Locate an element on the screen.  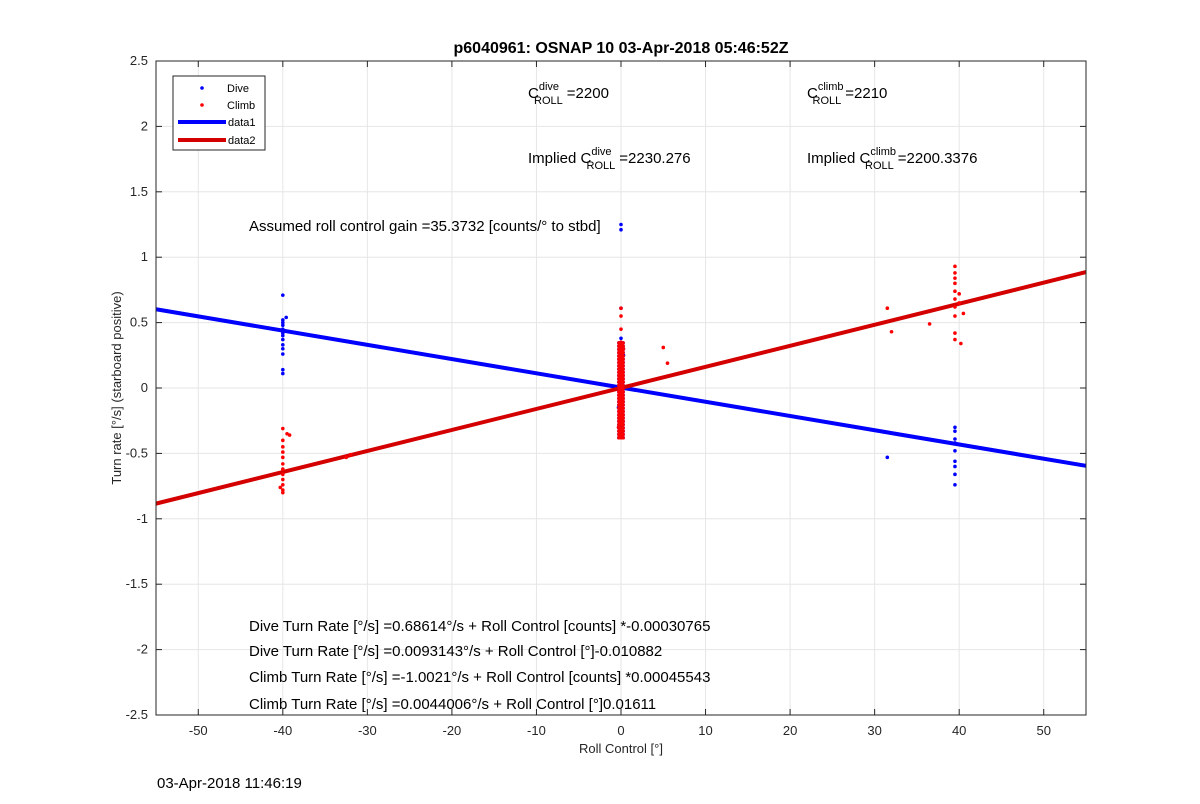
footer-timestamp: 03-Apr-2018 11:46:19 is located at coordinates (229, 783).